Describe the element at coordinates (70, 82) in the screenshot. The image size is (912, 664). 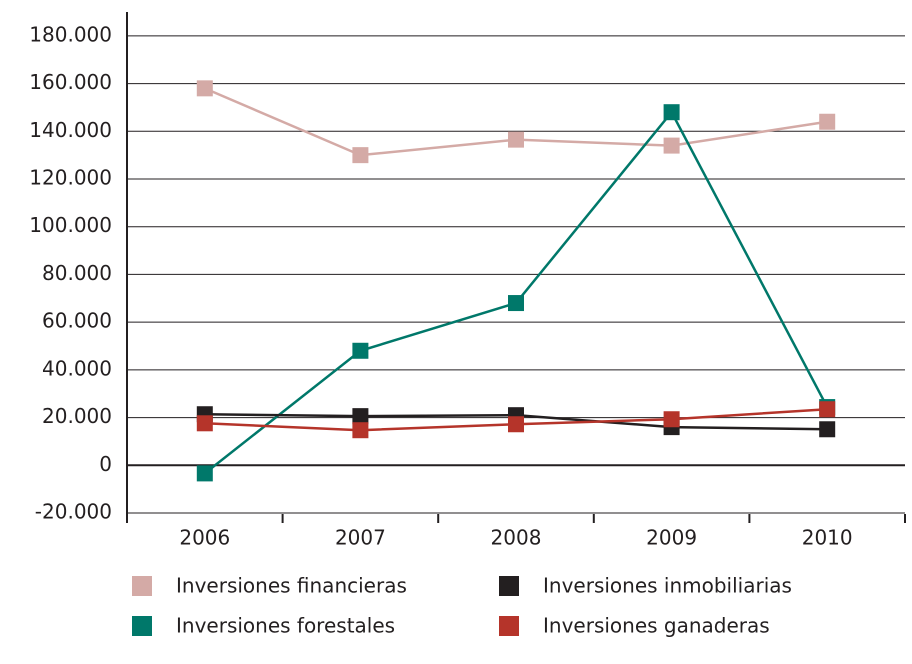
I see `y-tick-label: 160.000` at that location.